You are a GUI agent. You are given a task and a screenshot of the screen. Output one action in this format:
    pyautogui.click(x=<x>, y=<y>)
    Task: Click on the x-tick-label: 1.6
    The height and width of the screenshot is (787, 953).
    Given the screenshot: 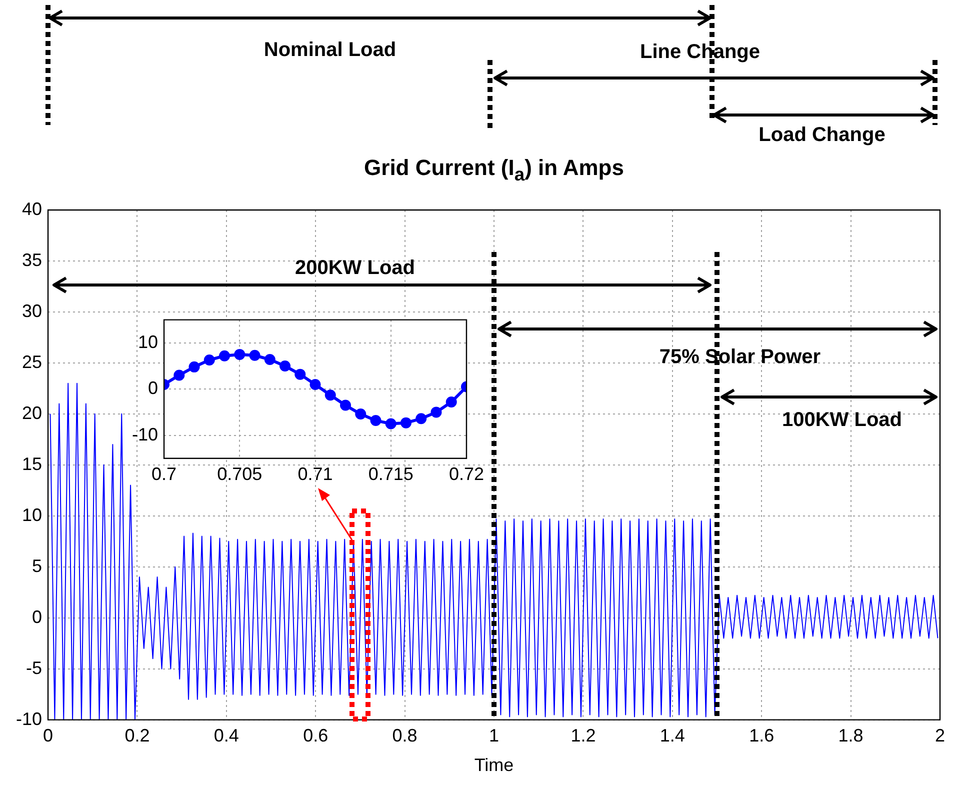 What is the action you would take?
    pyautogui.click(x=761, y=736)
    